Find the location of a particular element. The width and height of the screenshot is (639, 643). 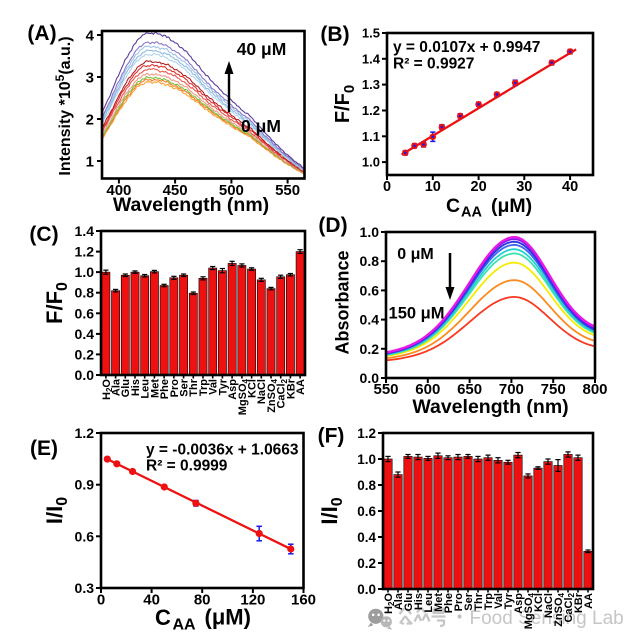

svg-text: Asp is located at coordinates (519, 603).